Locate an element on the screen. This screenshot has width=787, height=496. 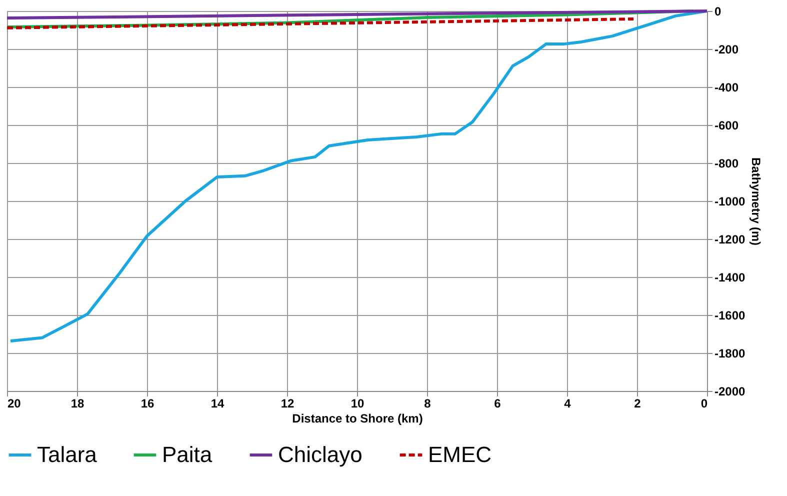
x-tick-label: 16 is located at coordinates (147, 403).